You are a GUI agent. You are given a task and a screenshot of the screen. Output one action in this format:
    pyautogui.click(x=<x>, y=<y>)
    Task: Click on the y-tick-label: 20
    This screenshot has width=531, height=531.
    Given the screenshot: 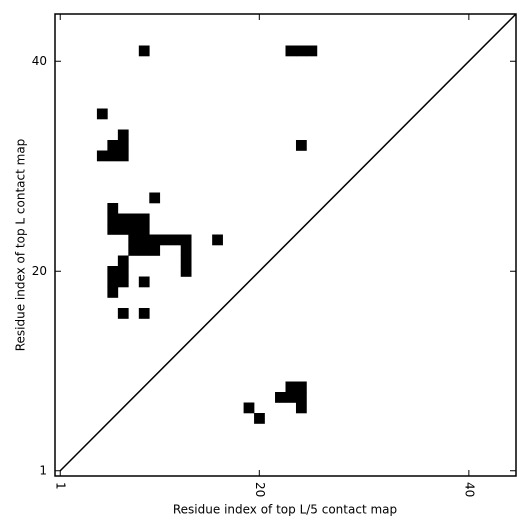 What is the action you would take?
    pyautogui.click(x=39, y=271)
    